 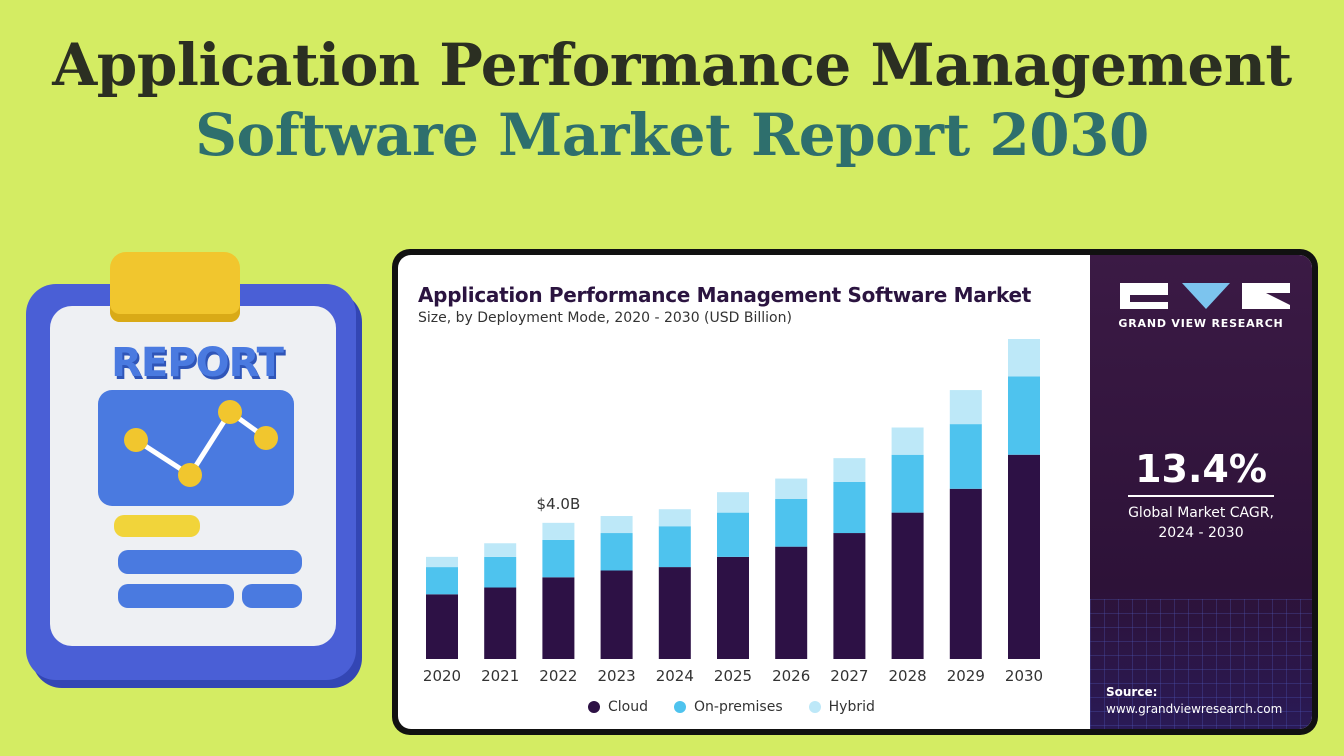 I want to click on clipboard-line-yellow, so click(x=157, y=526).